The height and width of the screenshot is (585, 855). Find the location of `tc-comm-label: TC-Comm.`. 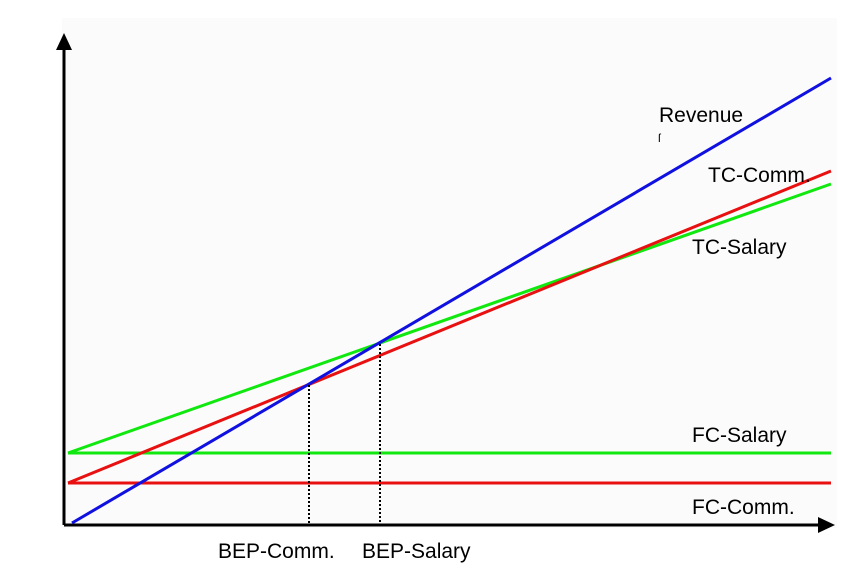

tc-comm-label: TC-Comm. is located at coordinates (759, 175).